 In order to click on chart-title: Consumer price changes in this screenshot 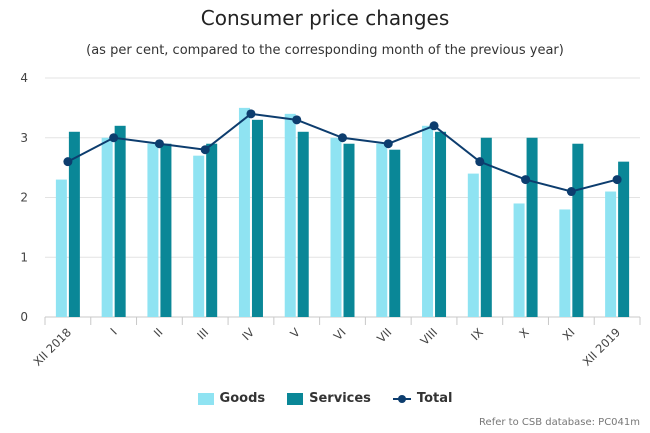, I will do `click(325, 18)`.